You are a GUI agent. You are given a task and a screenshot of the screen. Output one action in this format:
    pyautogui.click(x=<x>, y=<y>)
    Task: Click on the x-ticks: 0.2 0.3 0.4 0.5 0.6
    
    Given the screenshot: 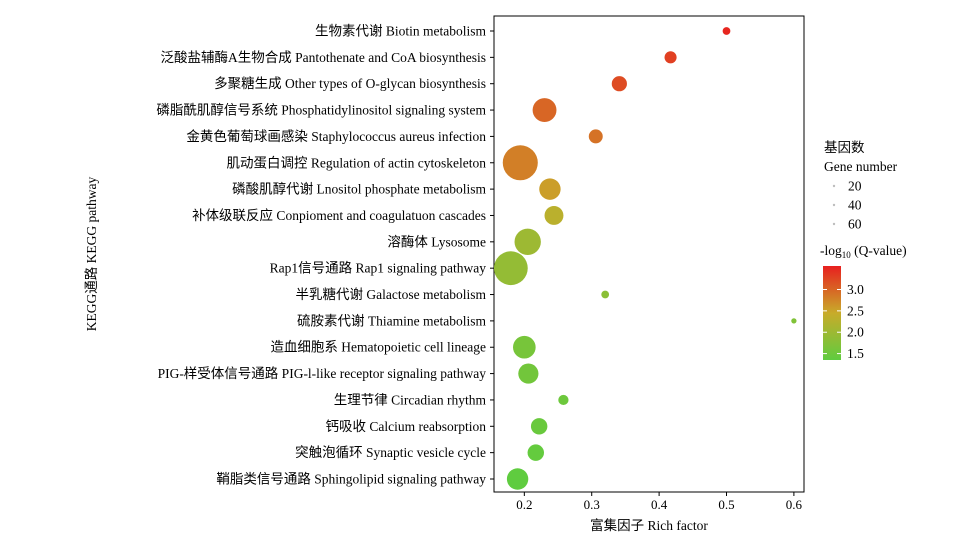 What is the action you would take?
    pyautogui.click(x=659, y=502)
    